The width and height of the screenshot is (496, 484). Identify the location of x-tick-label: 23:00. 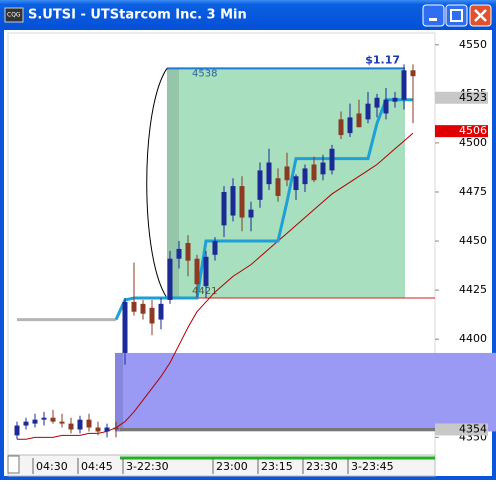
(232, 466).